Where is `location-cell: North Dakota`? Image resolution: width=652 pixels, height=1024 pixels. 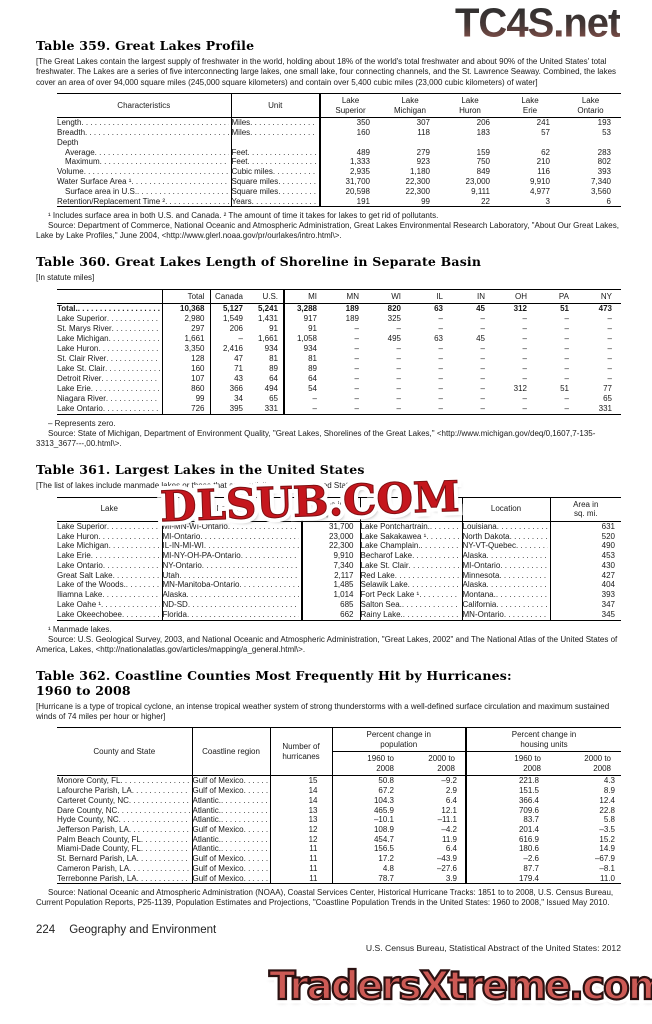
location-cell: North Dakota is located at coordinates (506, 536).